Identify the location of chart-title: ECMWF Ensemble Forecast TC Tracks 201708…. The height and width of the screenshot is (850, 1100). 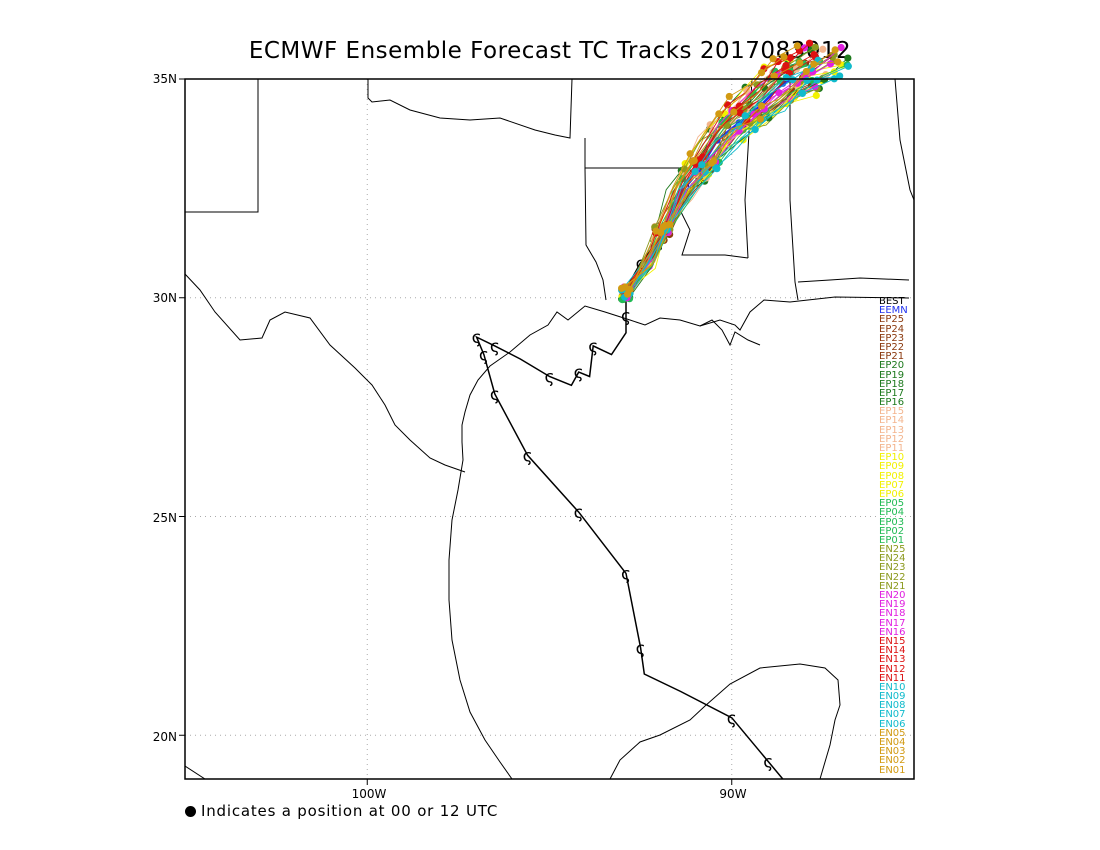
(550, 51).